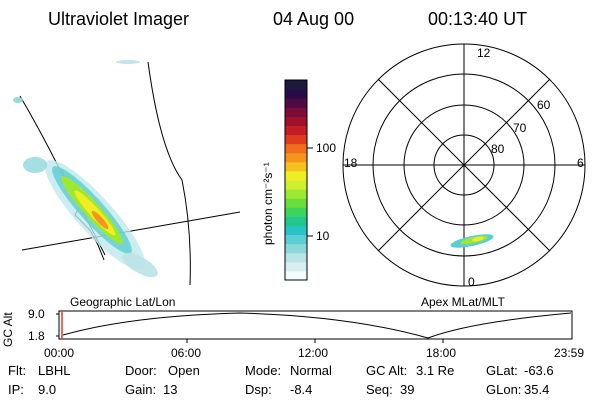 Image resolution: width=600 pixels, height=400 pixels. What do you see at coordinates (36, 314) in the screenshot?
I see `timeline-ytick-9: 9.0` at bounding box center [36, 314].